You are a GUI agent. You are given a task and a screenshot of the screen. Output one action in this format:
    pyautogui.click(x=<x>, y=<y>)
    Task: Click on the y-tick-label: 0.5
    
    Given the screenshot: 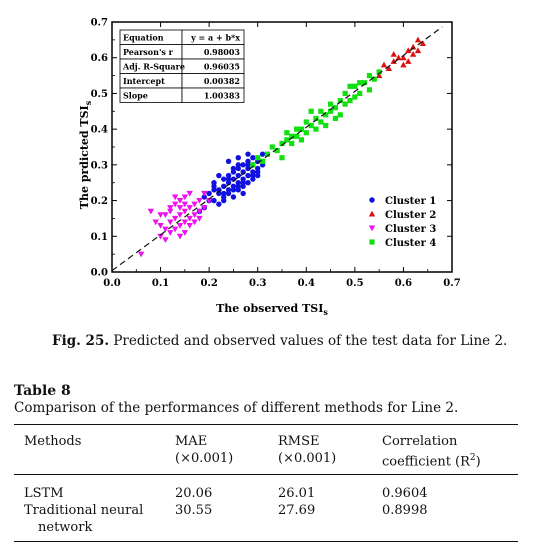 What is the action you would take?
    pyautogui.click(x=99, y=94)
    